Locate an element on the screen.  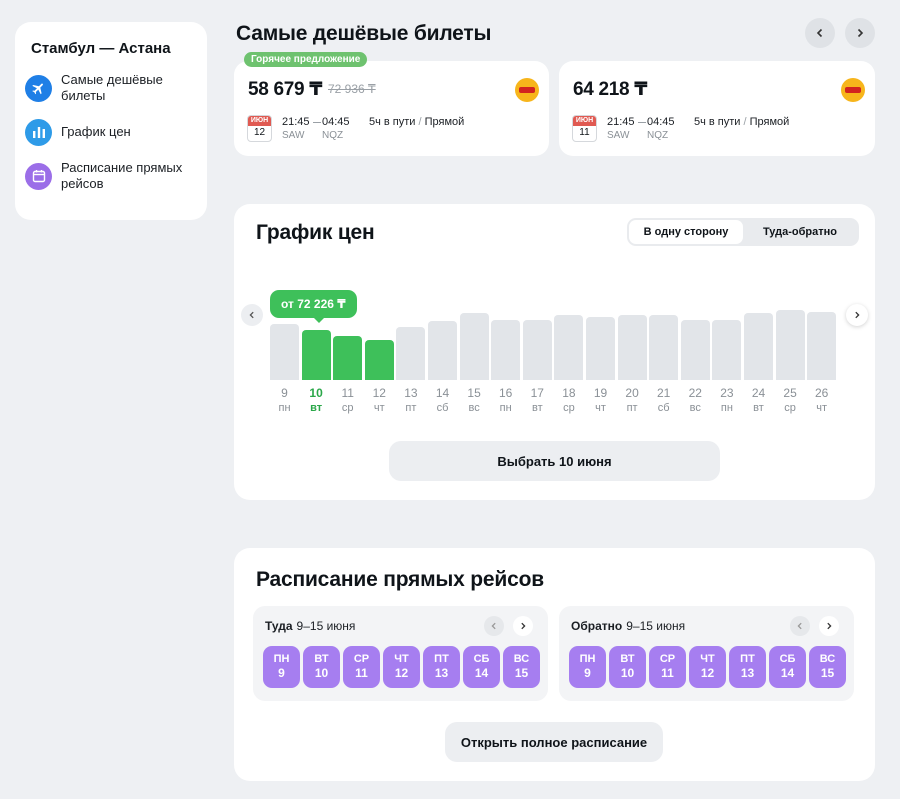
outbound-prev-week is located at coordinates (494, 626).